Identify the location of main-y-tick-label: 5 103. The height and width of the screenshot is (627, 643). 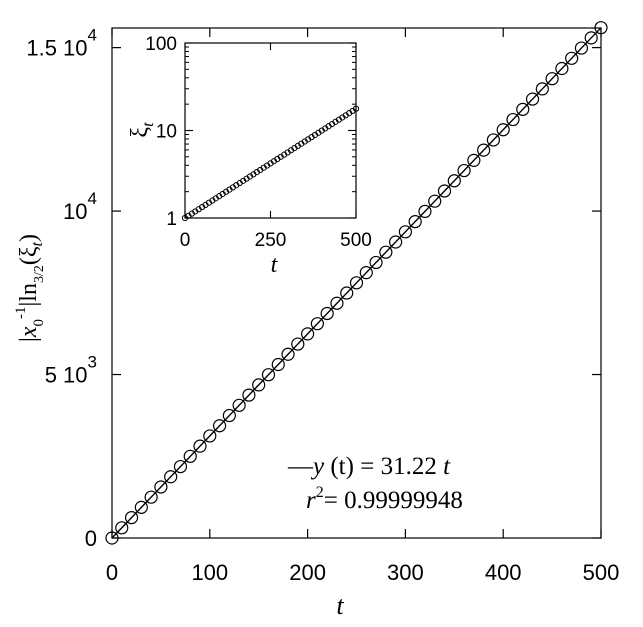
(71, 370).